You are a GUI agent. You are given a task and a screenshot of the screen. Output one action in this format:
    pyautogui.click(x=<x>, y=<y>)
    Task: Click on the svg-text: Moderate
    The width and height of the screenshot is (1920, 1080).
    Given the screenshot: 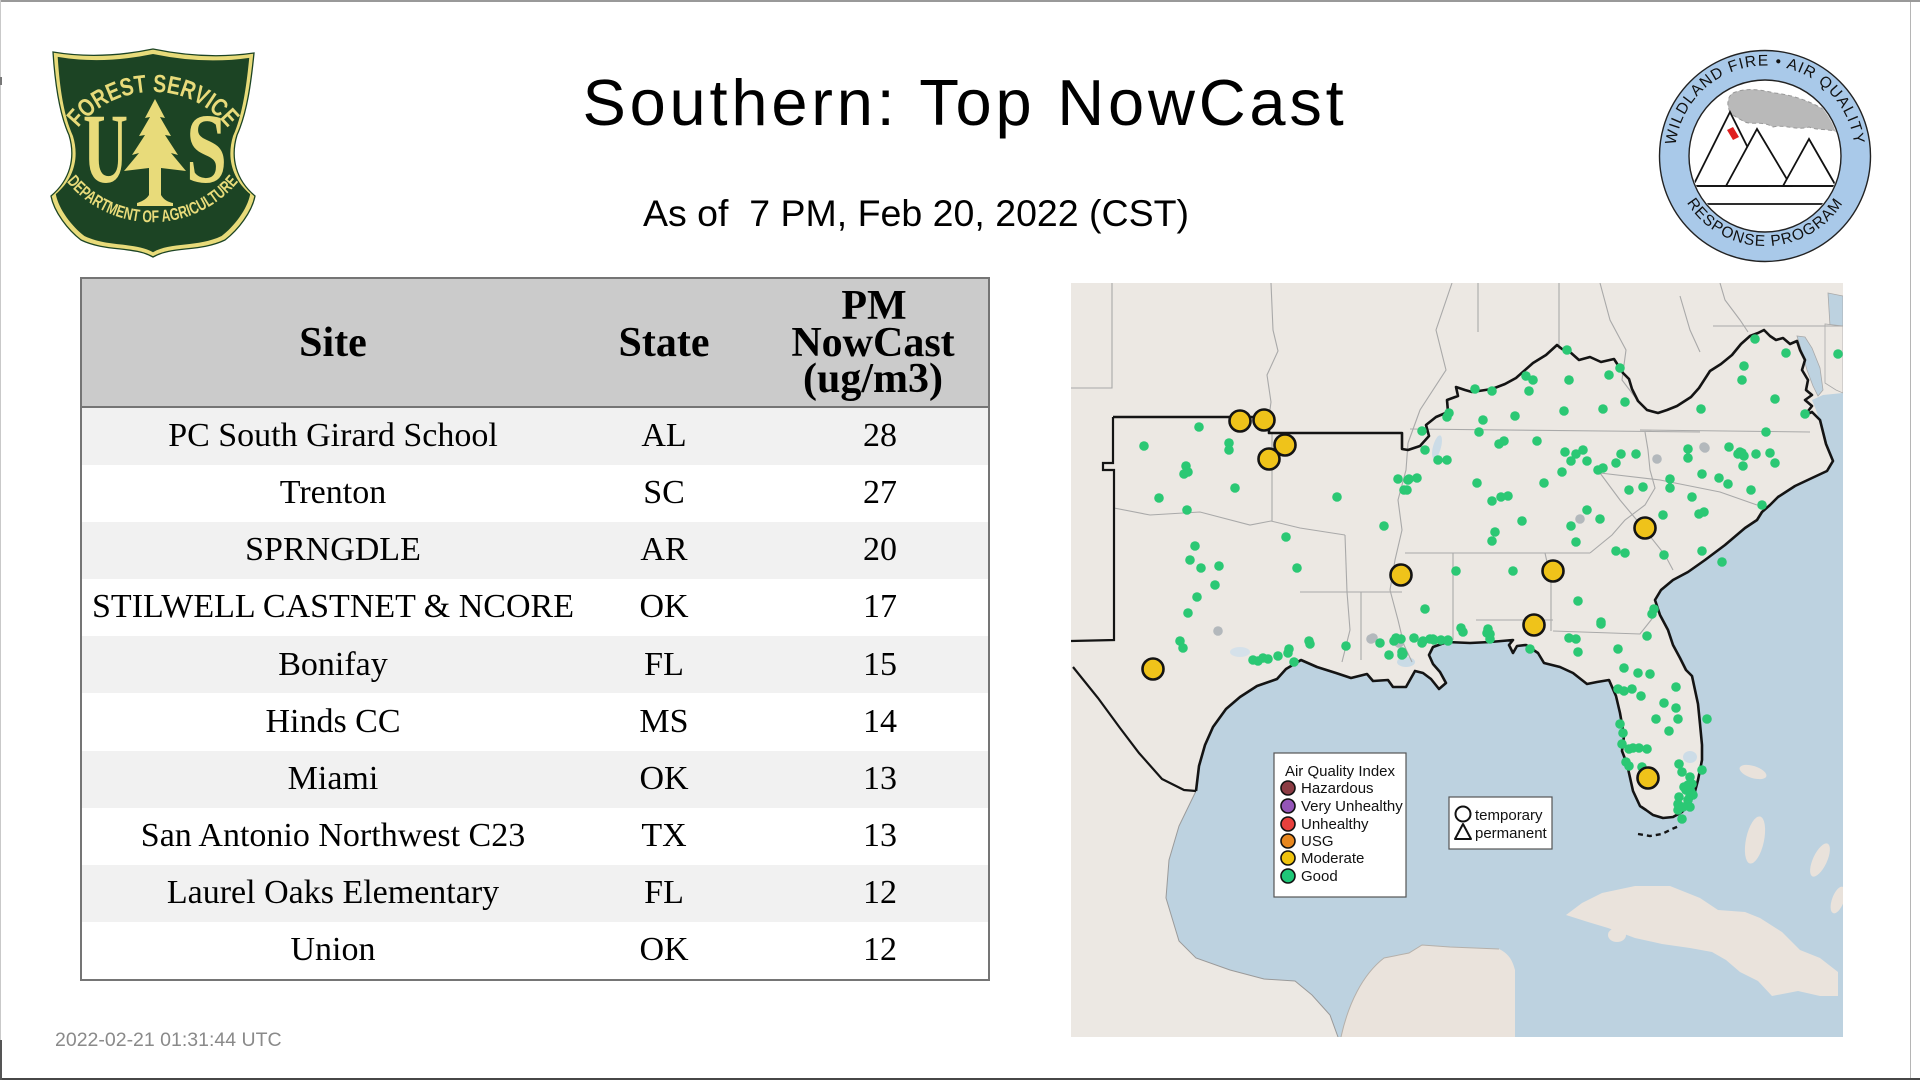 What is the action you would take?
    pyautogui.click(x=1332, y=858)
    